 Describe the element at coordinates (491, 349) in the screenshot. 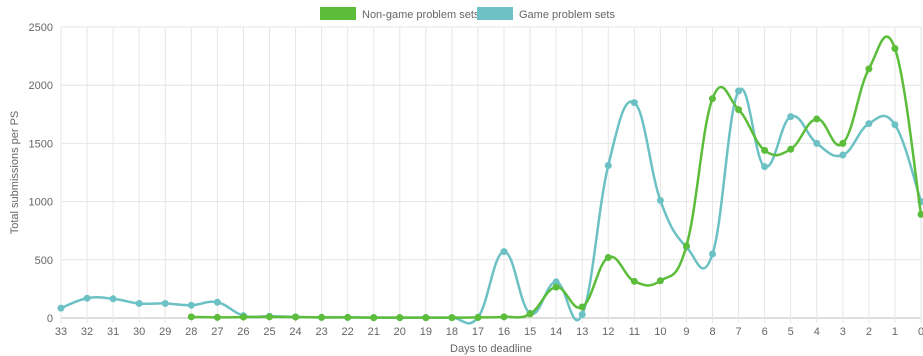

I see `x-axis-title: Days to deadline` at that location.